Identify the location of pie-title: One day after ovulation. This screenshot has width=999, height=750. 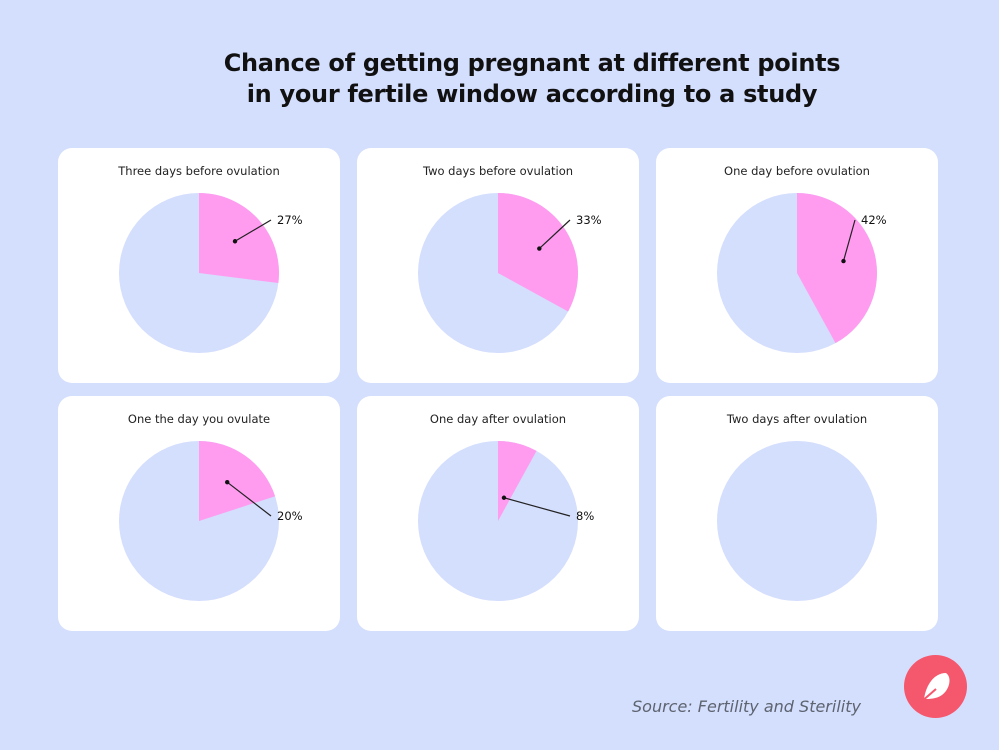
(498, 419).